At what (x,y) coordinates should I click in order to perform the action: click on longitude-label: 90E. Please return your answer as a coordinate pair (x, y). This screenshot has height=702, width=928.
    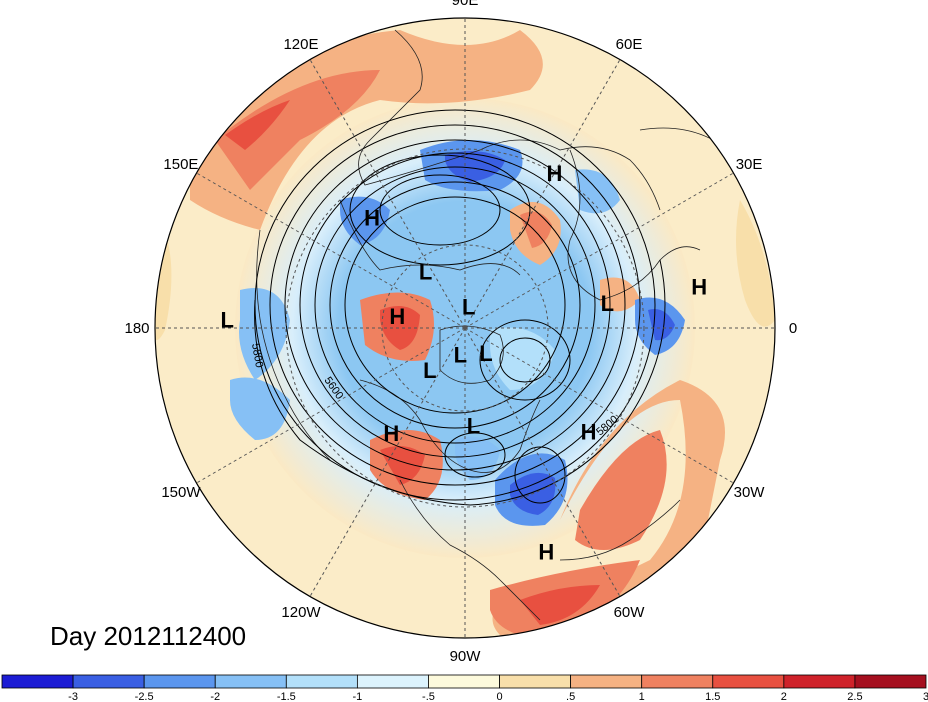
    Looking at the image, I should click on (465, 4).